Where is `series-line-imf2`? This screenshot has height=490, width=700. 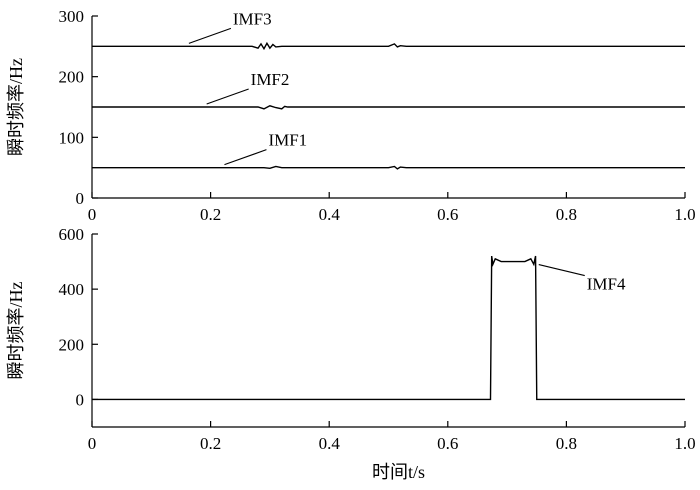 series-line-imf2 is located at coordinates (388, 107).